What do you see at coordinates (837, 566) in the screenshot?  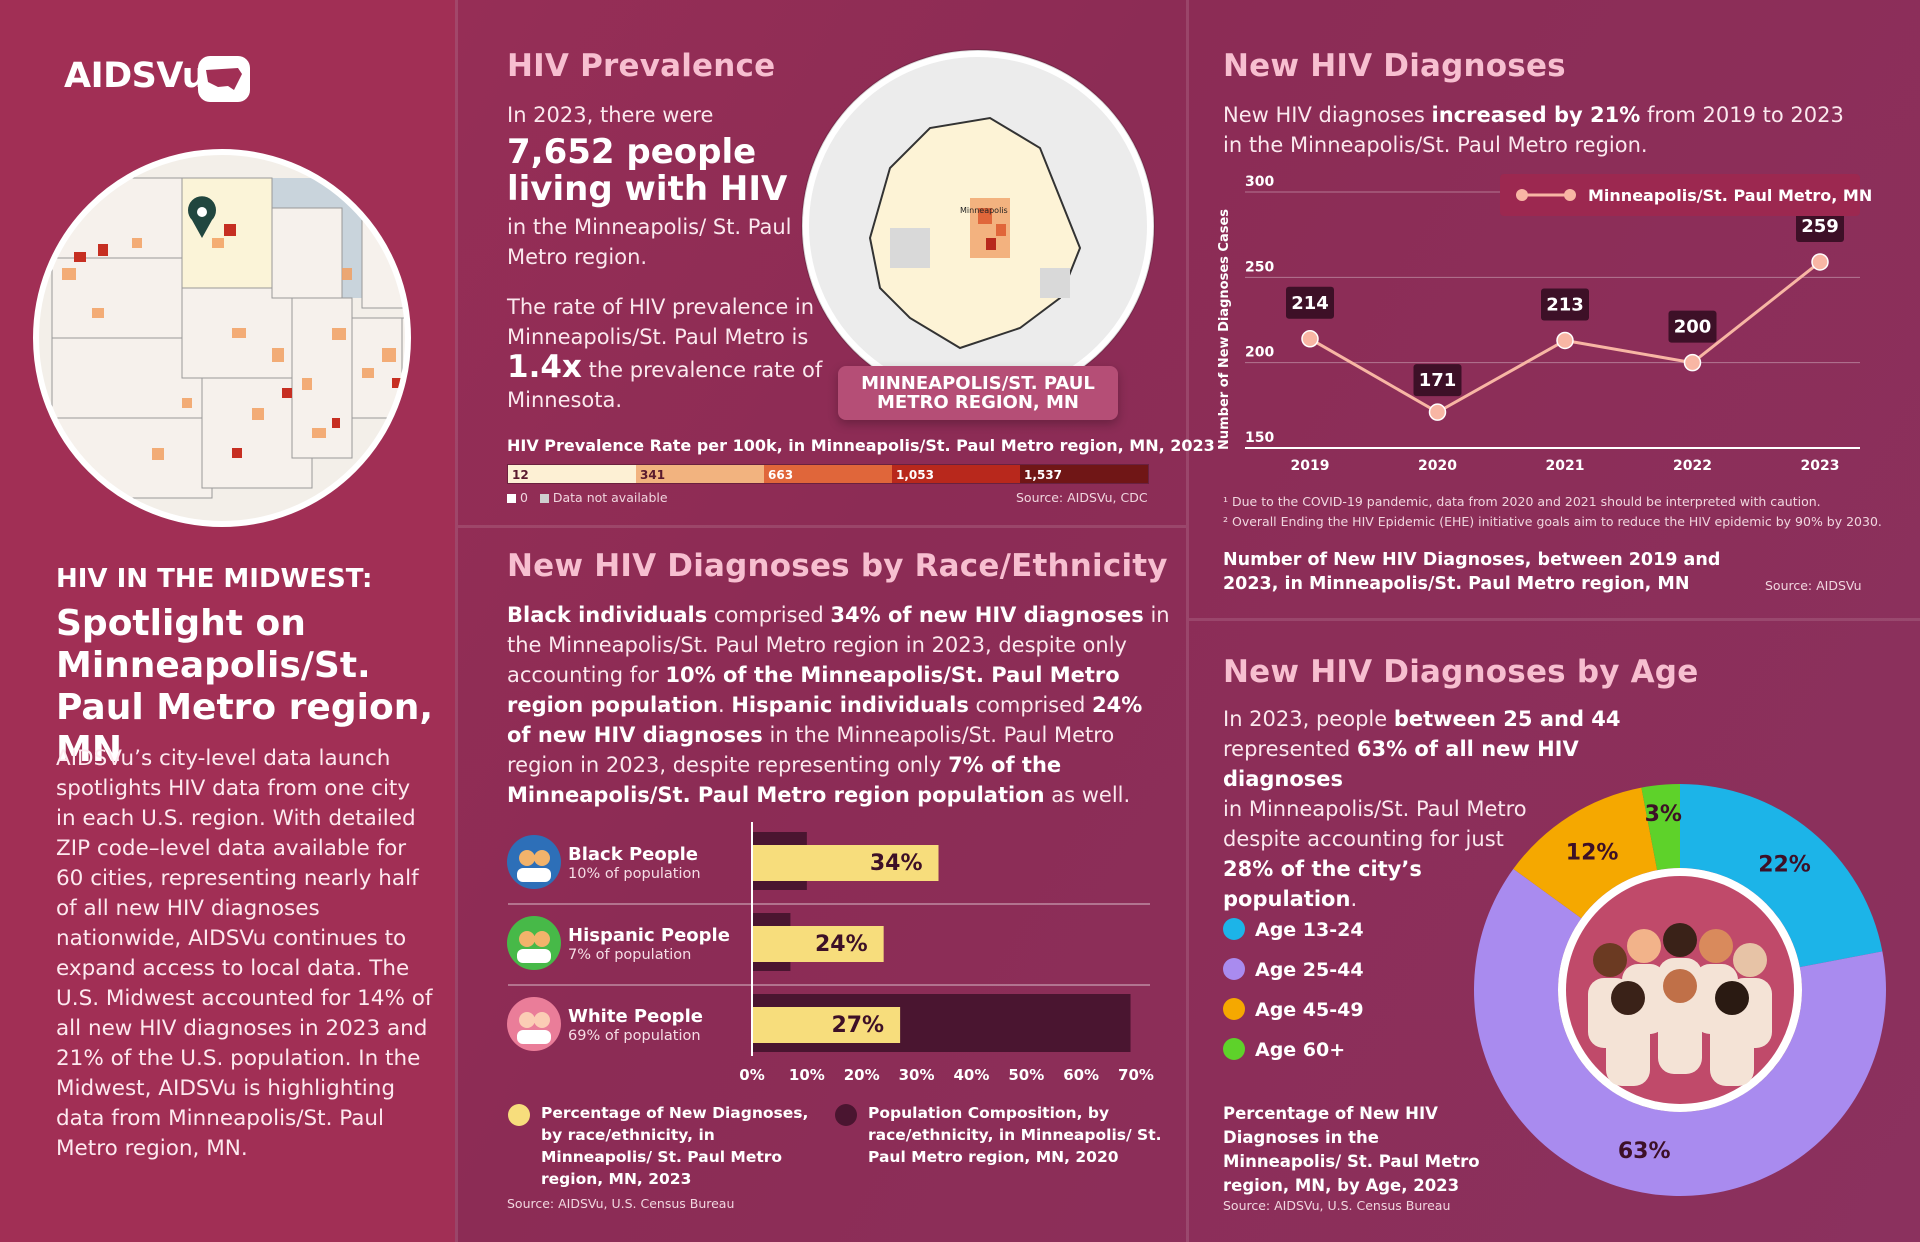 I see `race-title: New HIV Diagnoses by Race/Ethnicity` at bounding box center [837, 566].